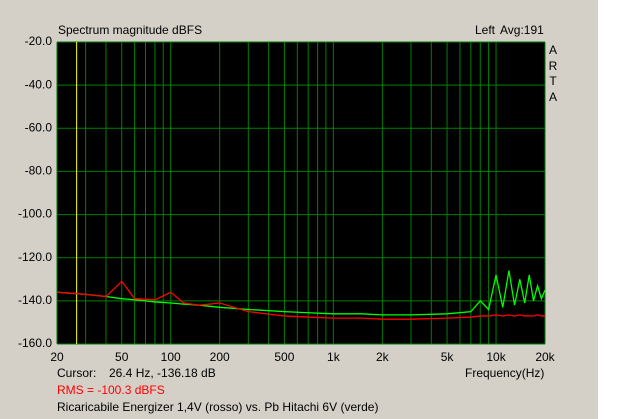 Image resolution: width=640 pixels, height=419 pixels. I want to click on x-tick-label: 10k, so click(496, 357).